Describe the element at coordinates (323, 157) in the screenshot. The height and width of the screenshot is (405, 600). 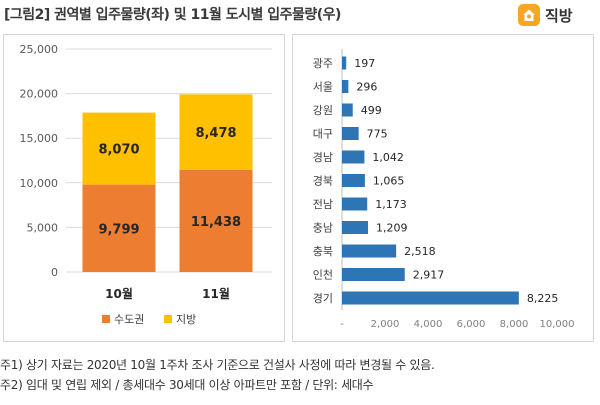
I see `y-tick-label: 경남` at that location.